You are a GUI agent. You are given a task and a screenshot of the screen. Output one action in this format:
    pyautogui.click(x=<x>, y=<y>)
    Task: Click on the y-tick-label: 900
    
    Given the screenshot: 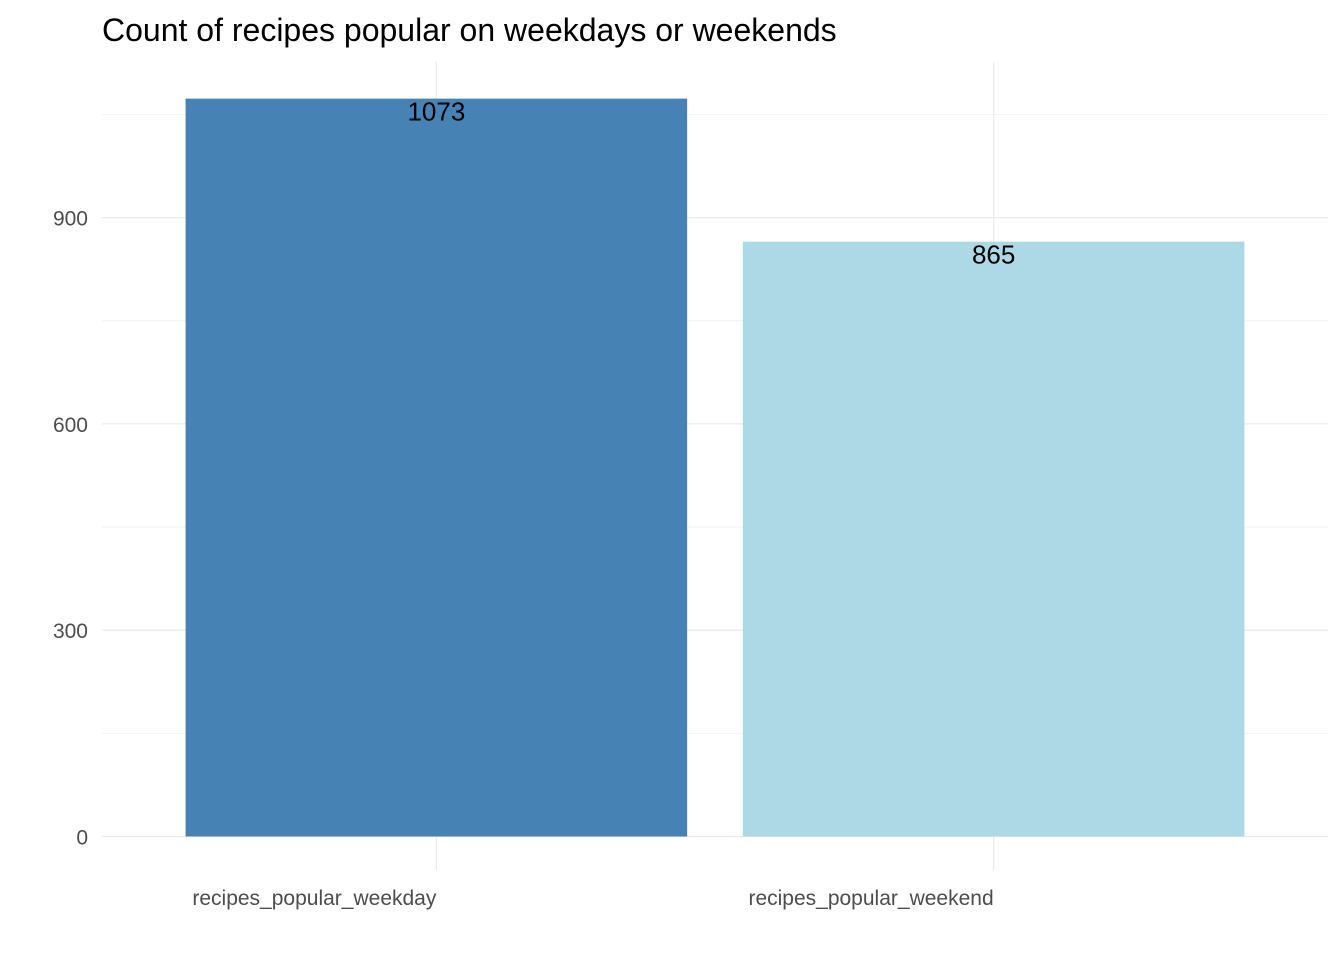 What is the action you would take?
    pyautogui.click(x=70, y=219)
    